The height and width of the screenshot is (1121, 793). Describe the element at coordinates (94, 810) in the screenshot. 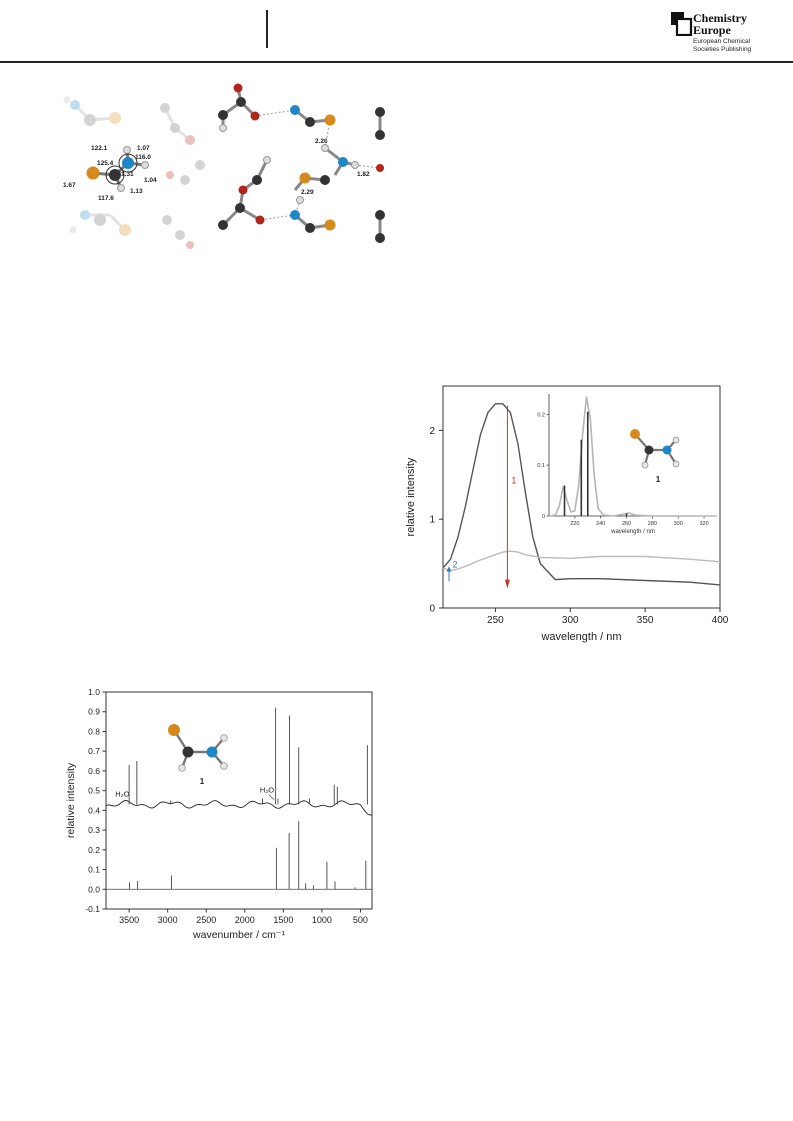

I see `ir-y-tick-label: 0.4` at that location.